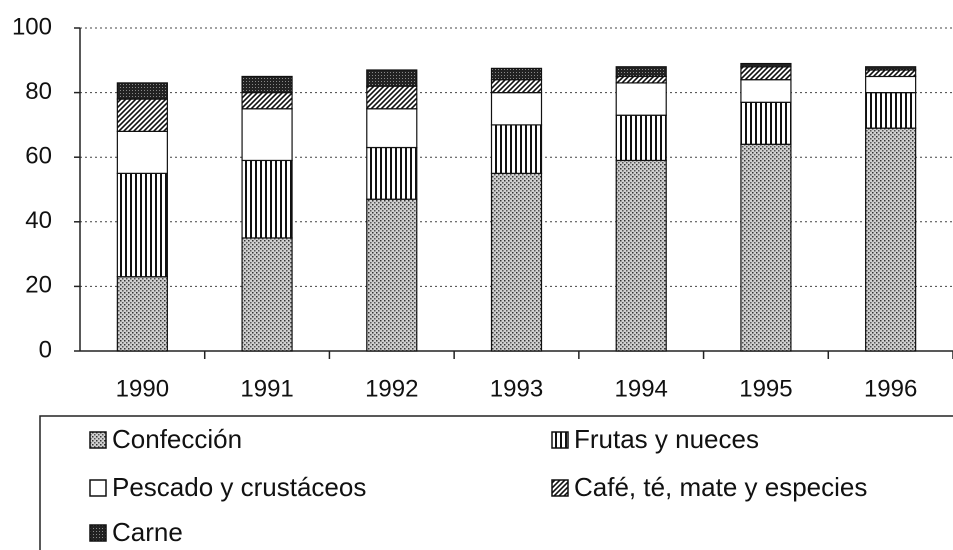 Image resolution: width=953 pixels, height=550 pixels. What do you see at coordinates (391, 388) in the screenshot?
I see `x-tick-label: 1992` at bounding box center [391, 388].